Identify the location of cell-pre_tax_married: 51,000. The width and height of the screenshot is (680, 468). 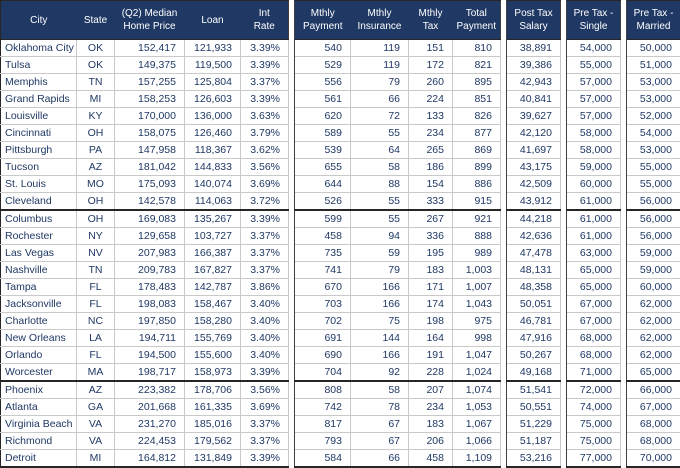
(653, 65).